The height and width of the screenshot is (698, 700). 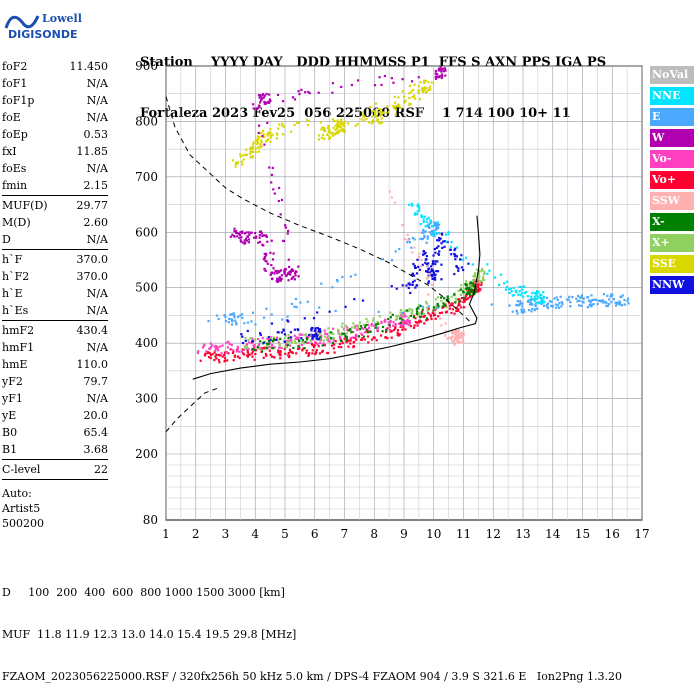 What do you see at coordinates (12, 381) in the screenshot?
I see `param-name: yF2` at bounding box center [12, 381].